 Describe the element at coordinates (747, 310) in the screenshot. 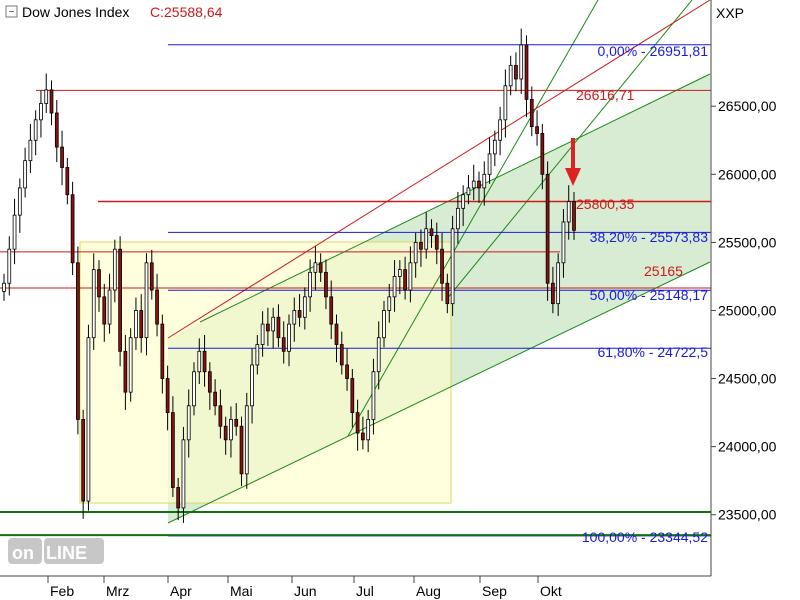

I see `y-tick-label: 25000,00` at that location.